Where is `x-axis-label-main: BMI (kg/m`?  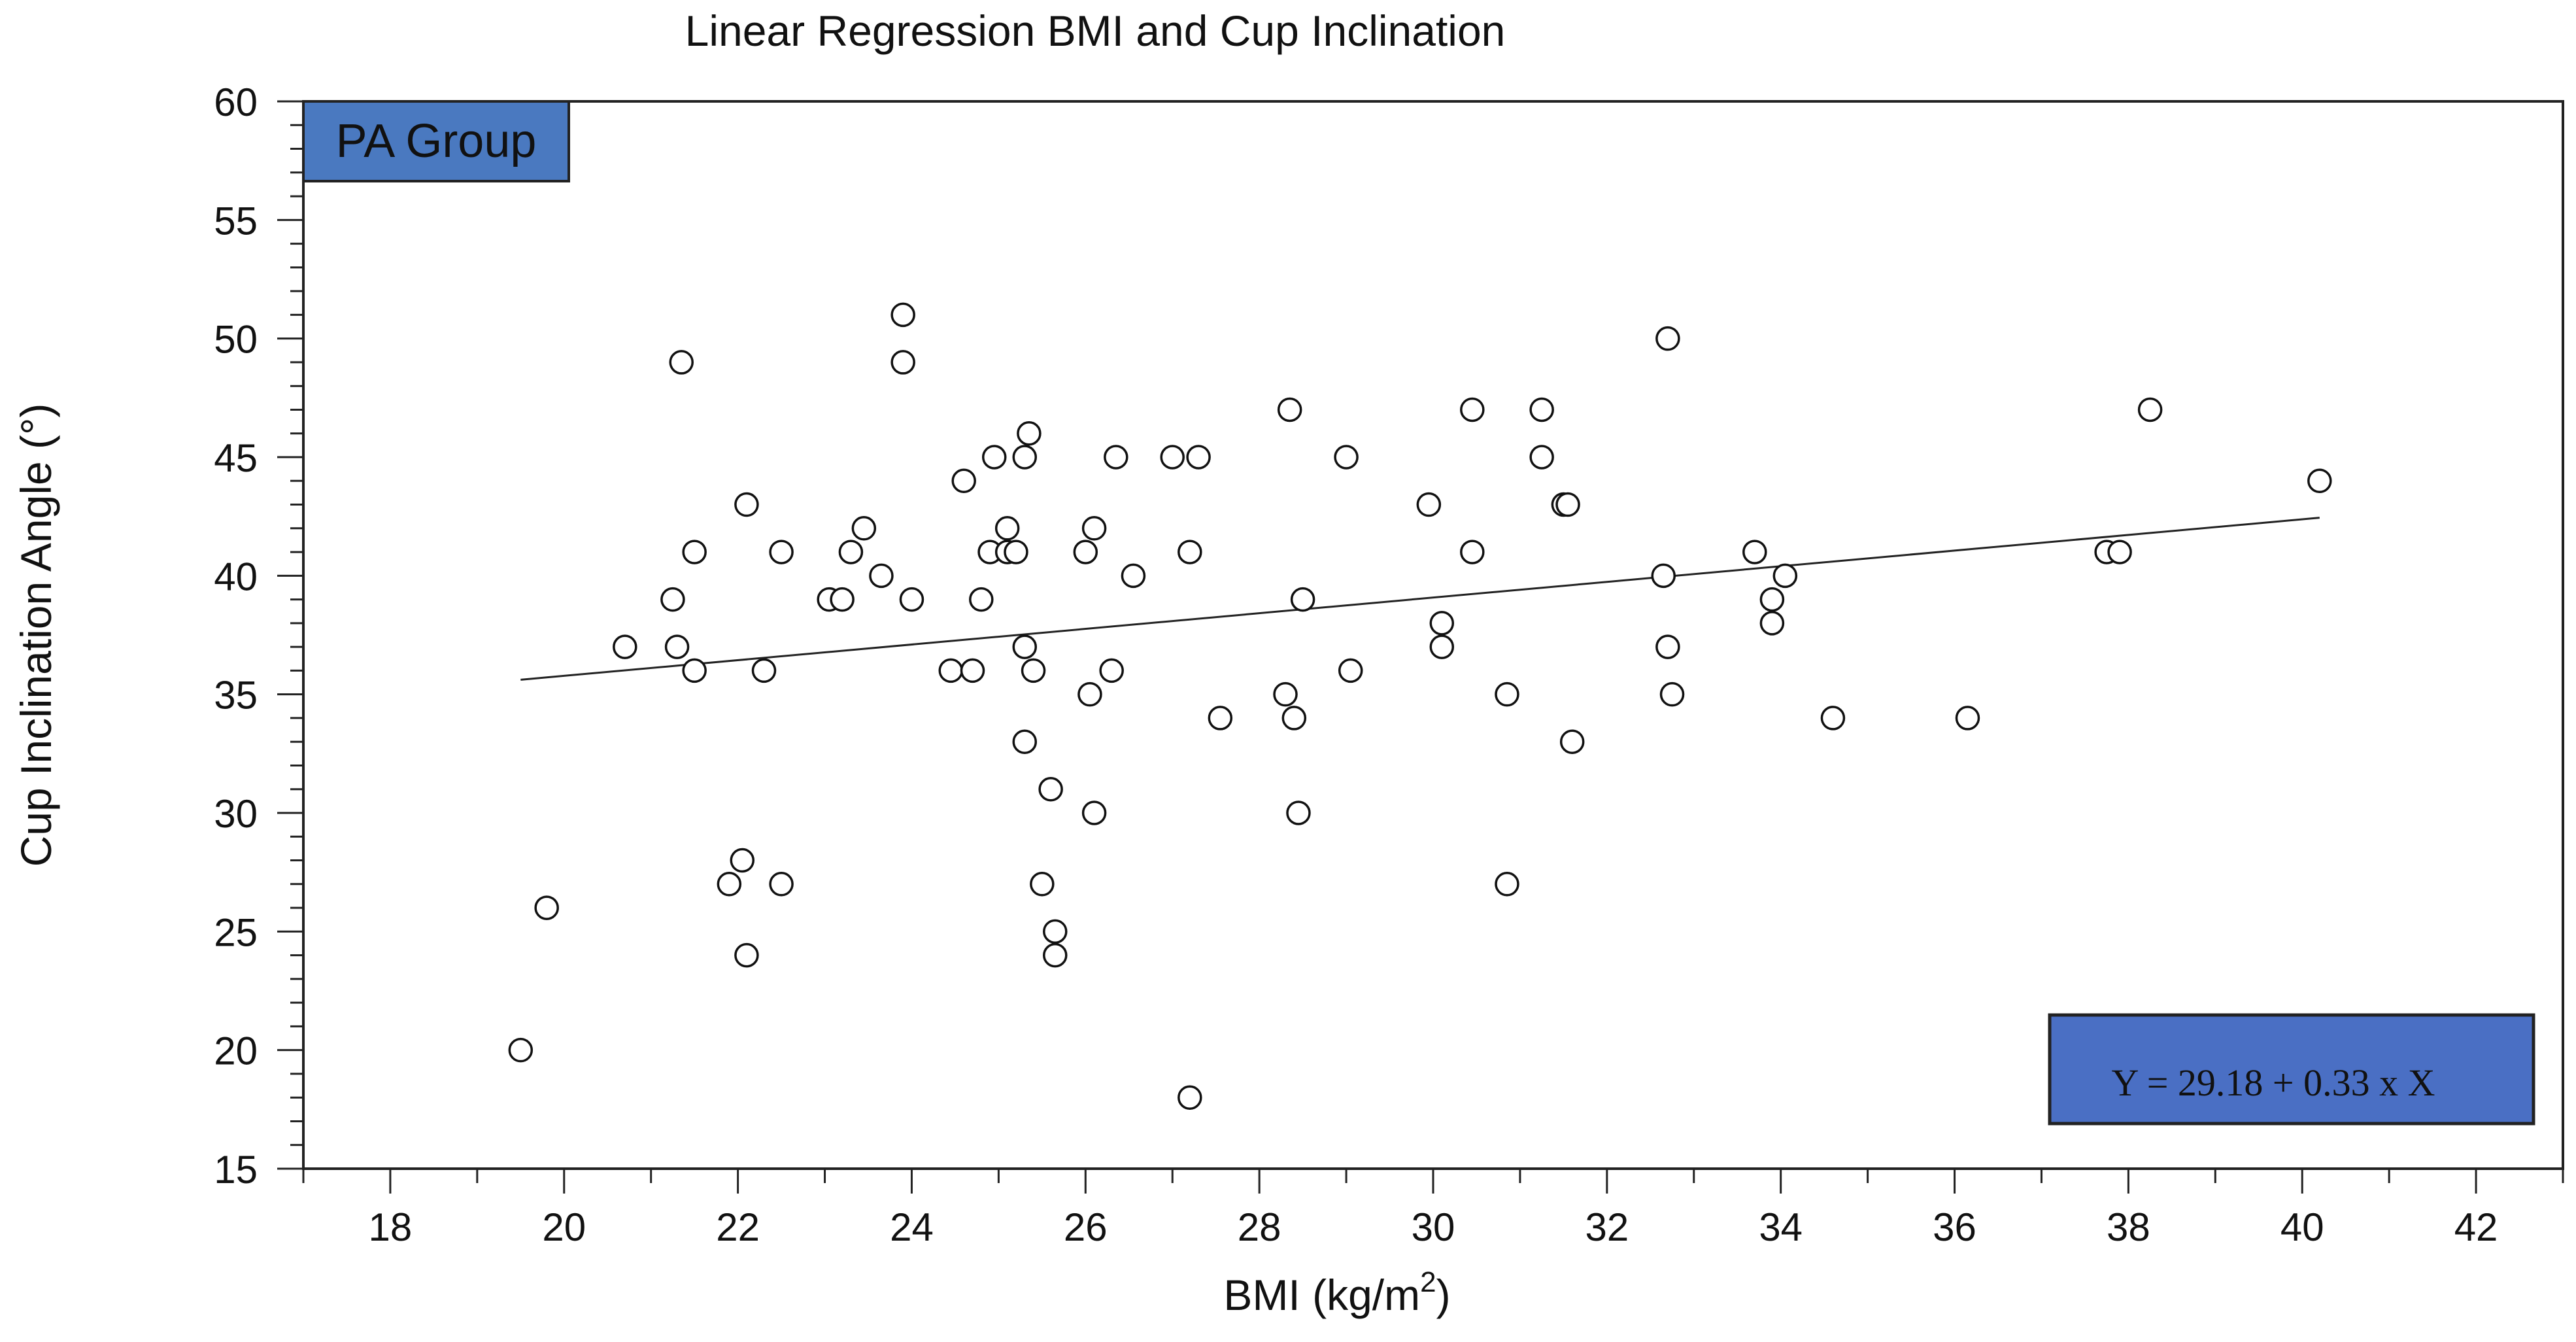
x-axis-label-main: BMI (kg/m is located at coordinates (1321, 1295).